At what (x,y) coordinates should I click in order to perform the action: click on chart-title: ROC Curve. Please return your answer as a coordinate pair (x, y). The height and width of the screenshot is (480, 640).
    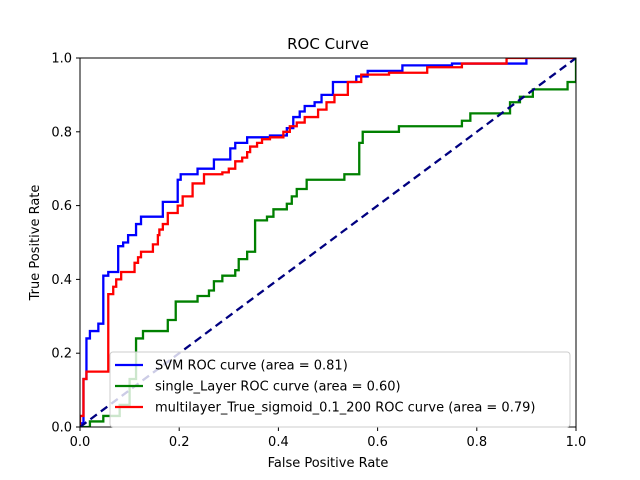
    Looking at the image, I should click on (328, 44).